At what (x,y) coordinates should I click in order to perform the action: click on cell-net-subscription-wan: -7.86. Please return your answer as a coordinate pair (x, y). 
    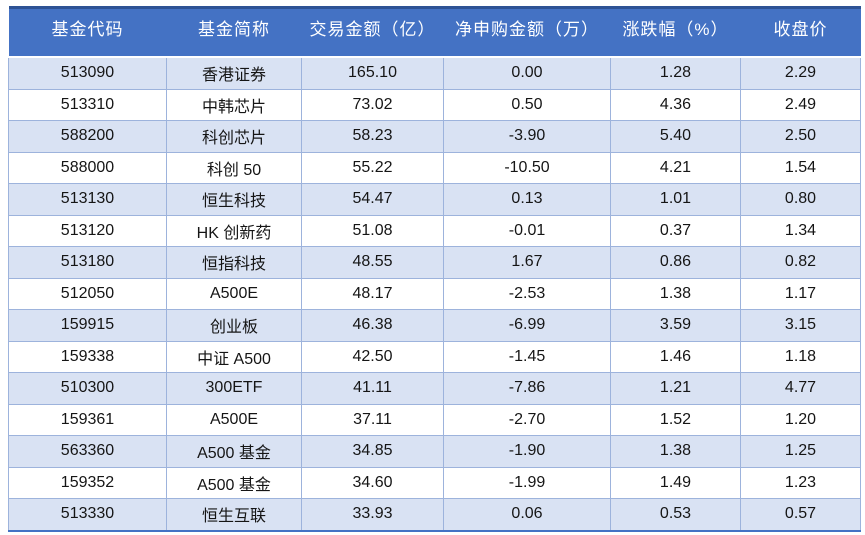
    Looking at the image, I should click on (527, 388).